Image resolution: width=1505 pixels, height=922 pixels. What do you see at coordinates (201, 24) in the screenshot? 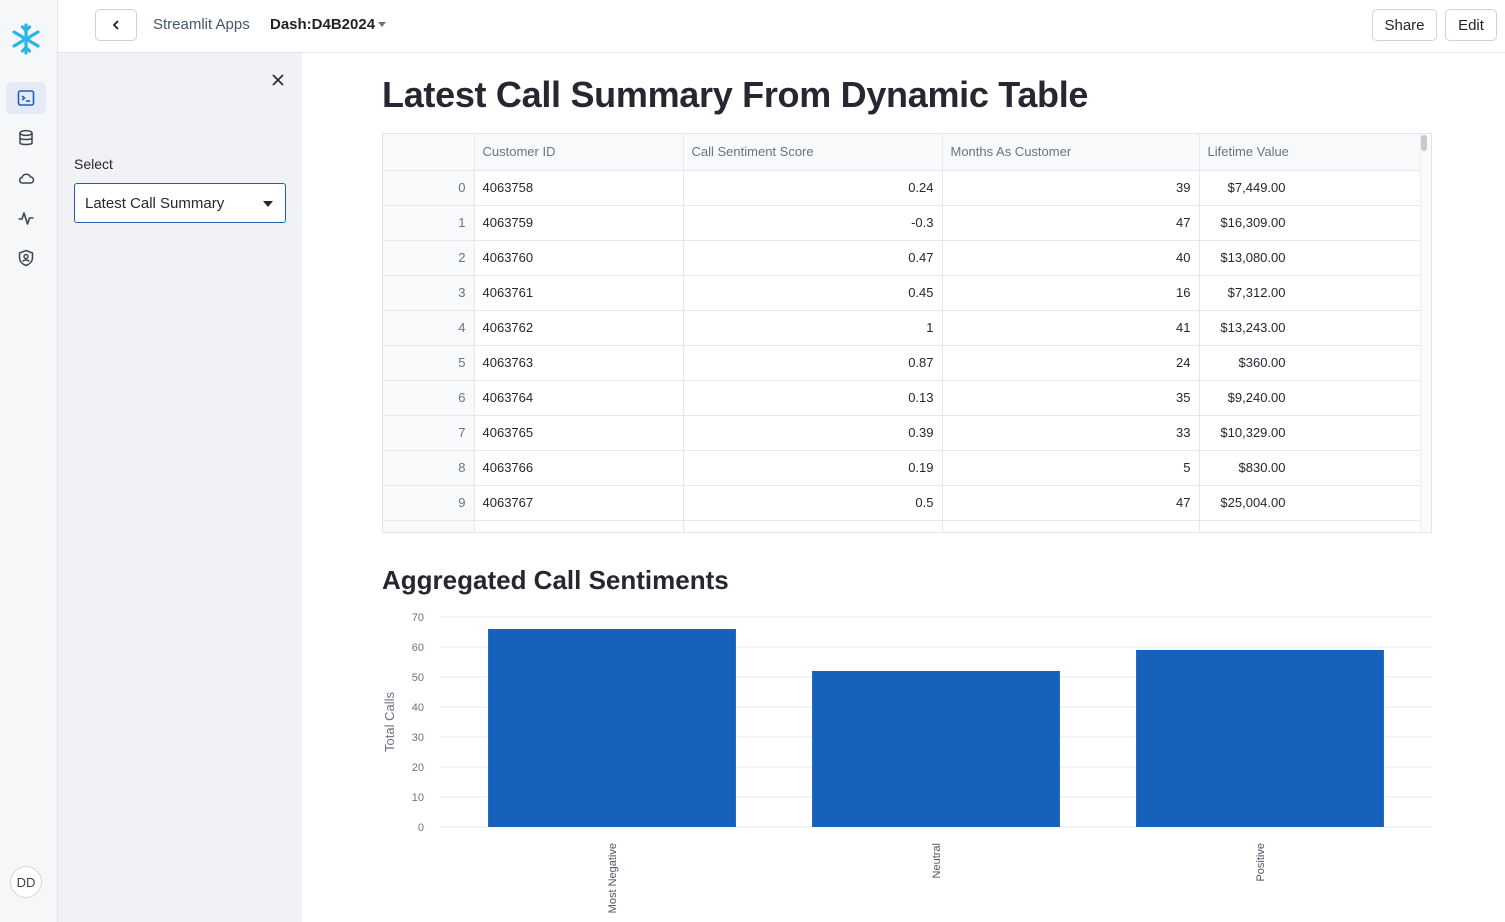
I see `breadcrumb-streamlit-apps: Streamlit Apps` at bounding box center [201, 24].